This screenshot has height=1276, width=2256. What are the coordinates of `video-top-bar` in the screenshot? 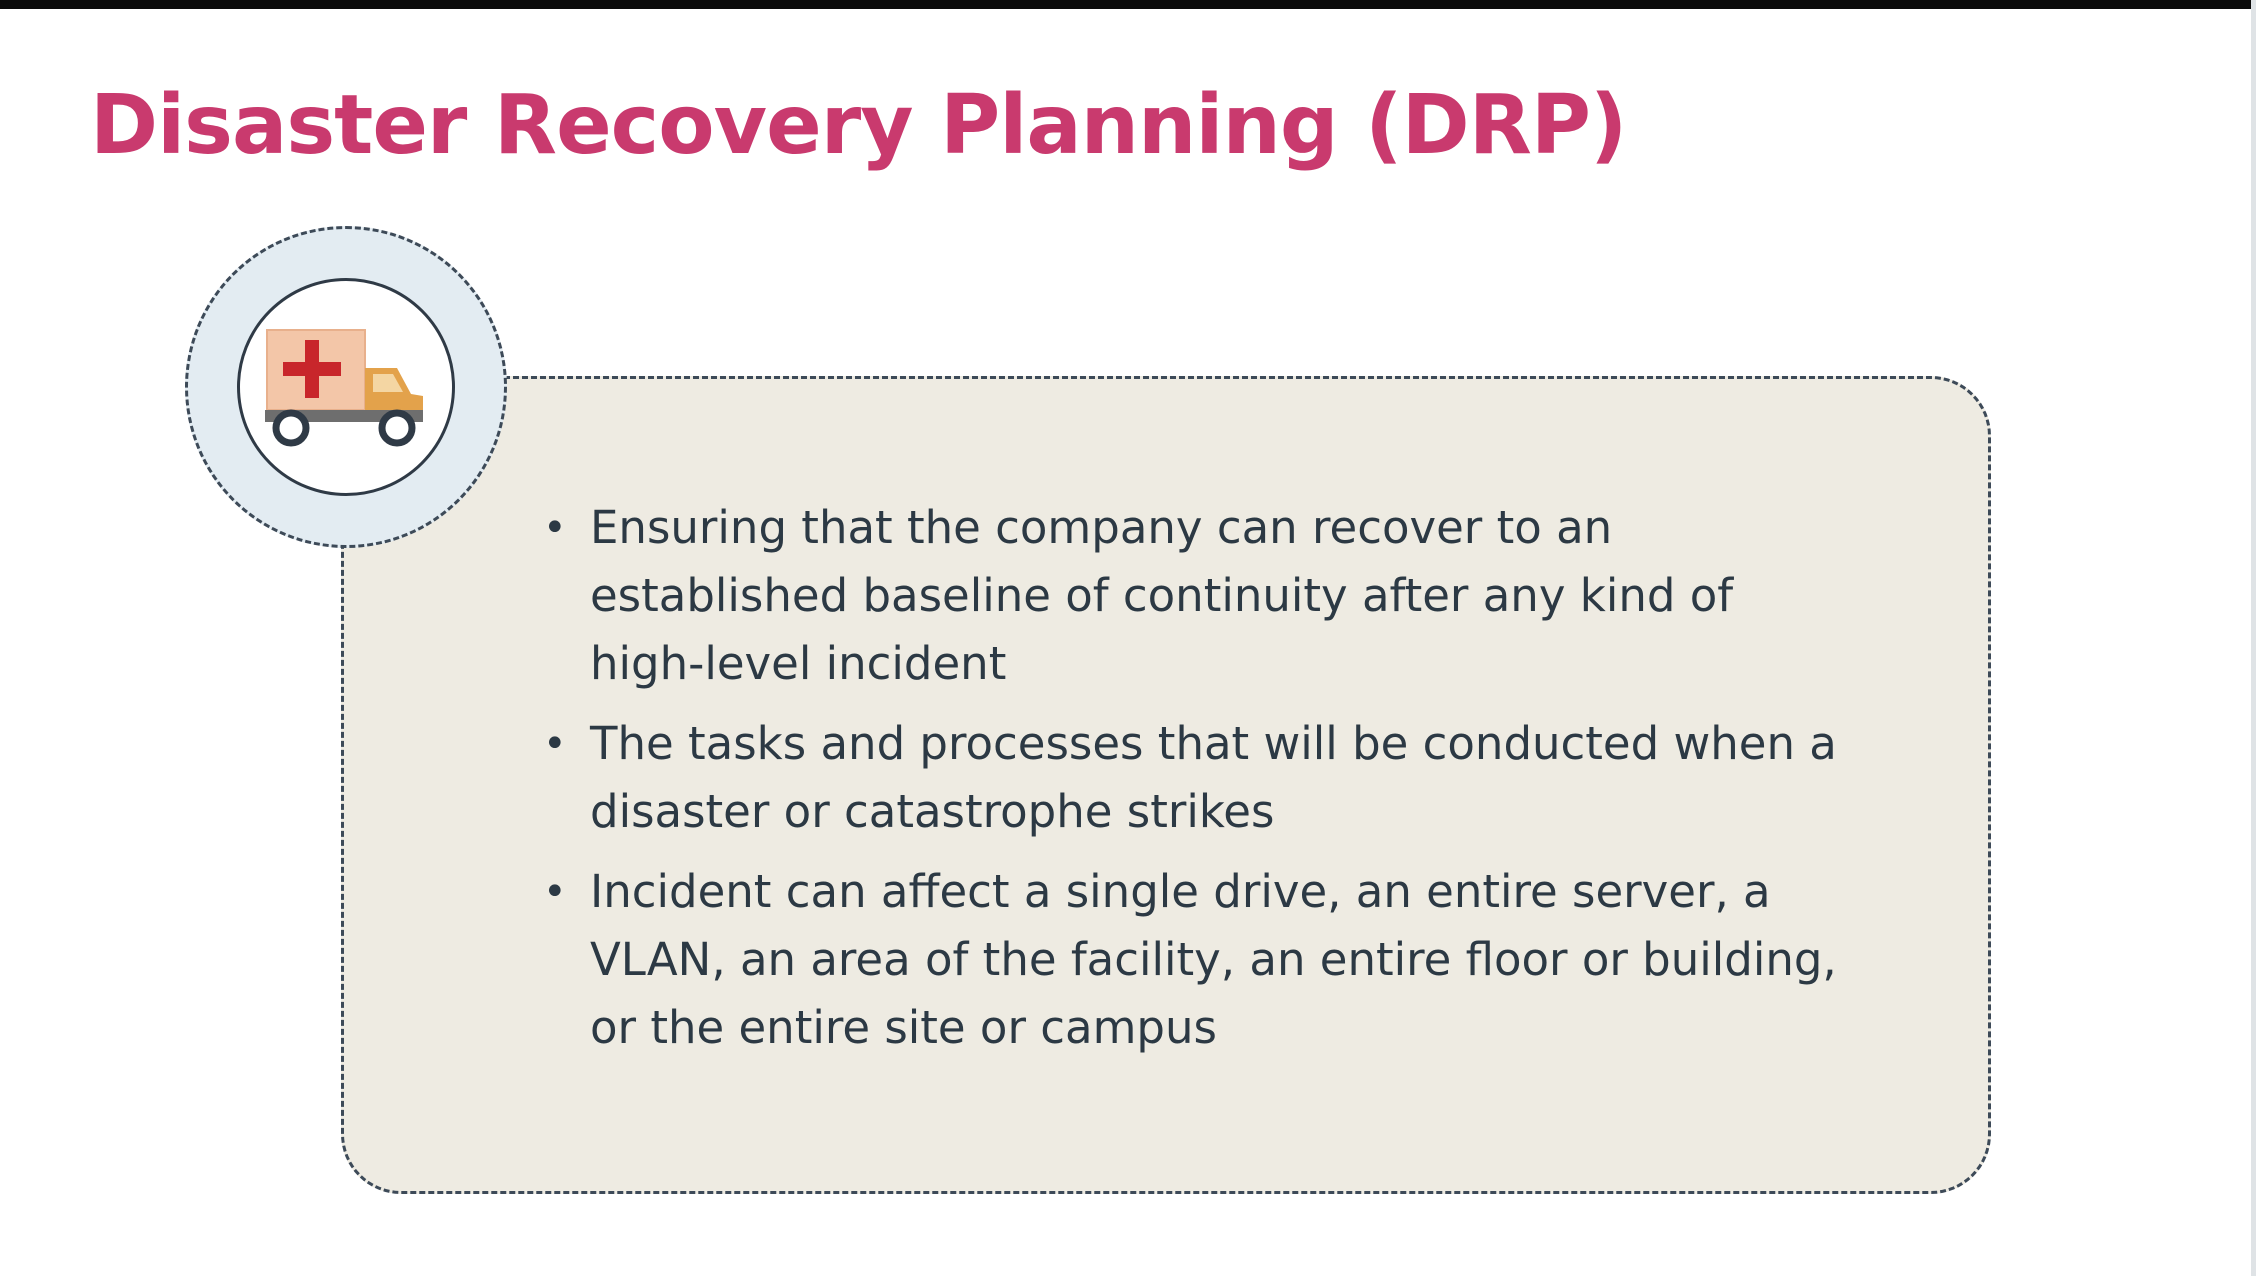 It's located at (1128, 4).